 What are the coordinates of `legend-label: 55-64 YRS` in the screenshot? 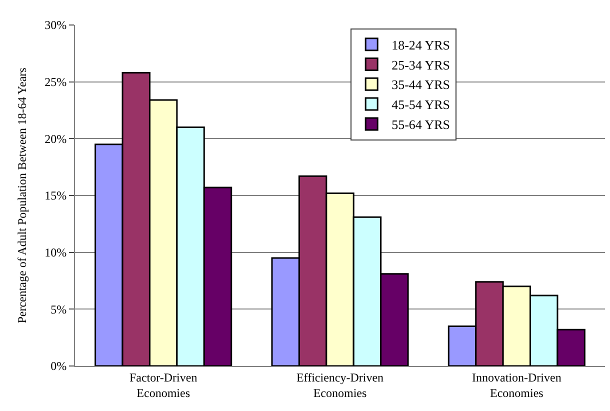 It's located at (421, 124).